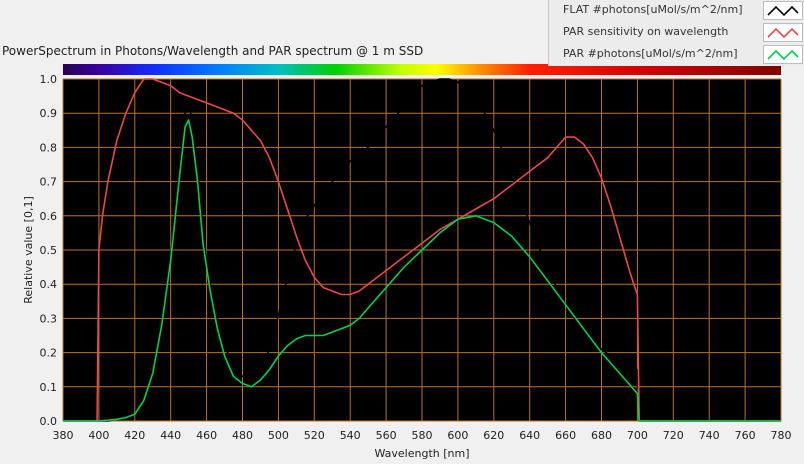  I want to click on x-tick-label: 460, so click(206, 435).